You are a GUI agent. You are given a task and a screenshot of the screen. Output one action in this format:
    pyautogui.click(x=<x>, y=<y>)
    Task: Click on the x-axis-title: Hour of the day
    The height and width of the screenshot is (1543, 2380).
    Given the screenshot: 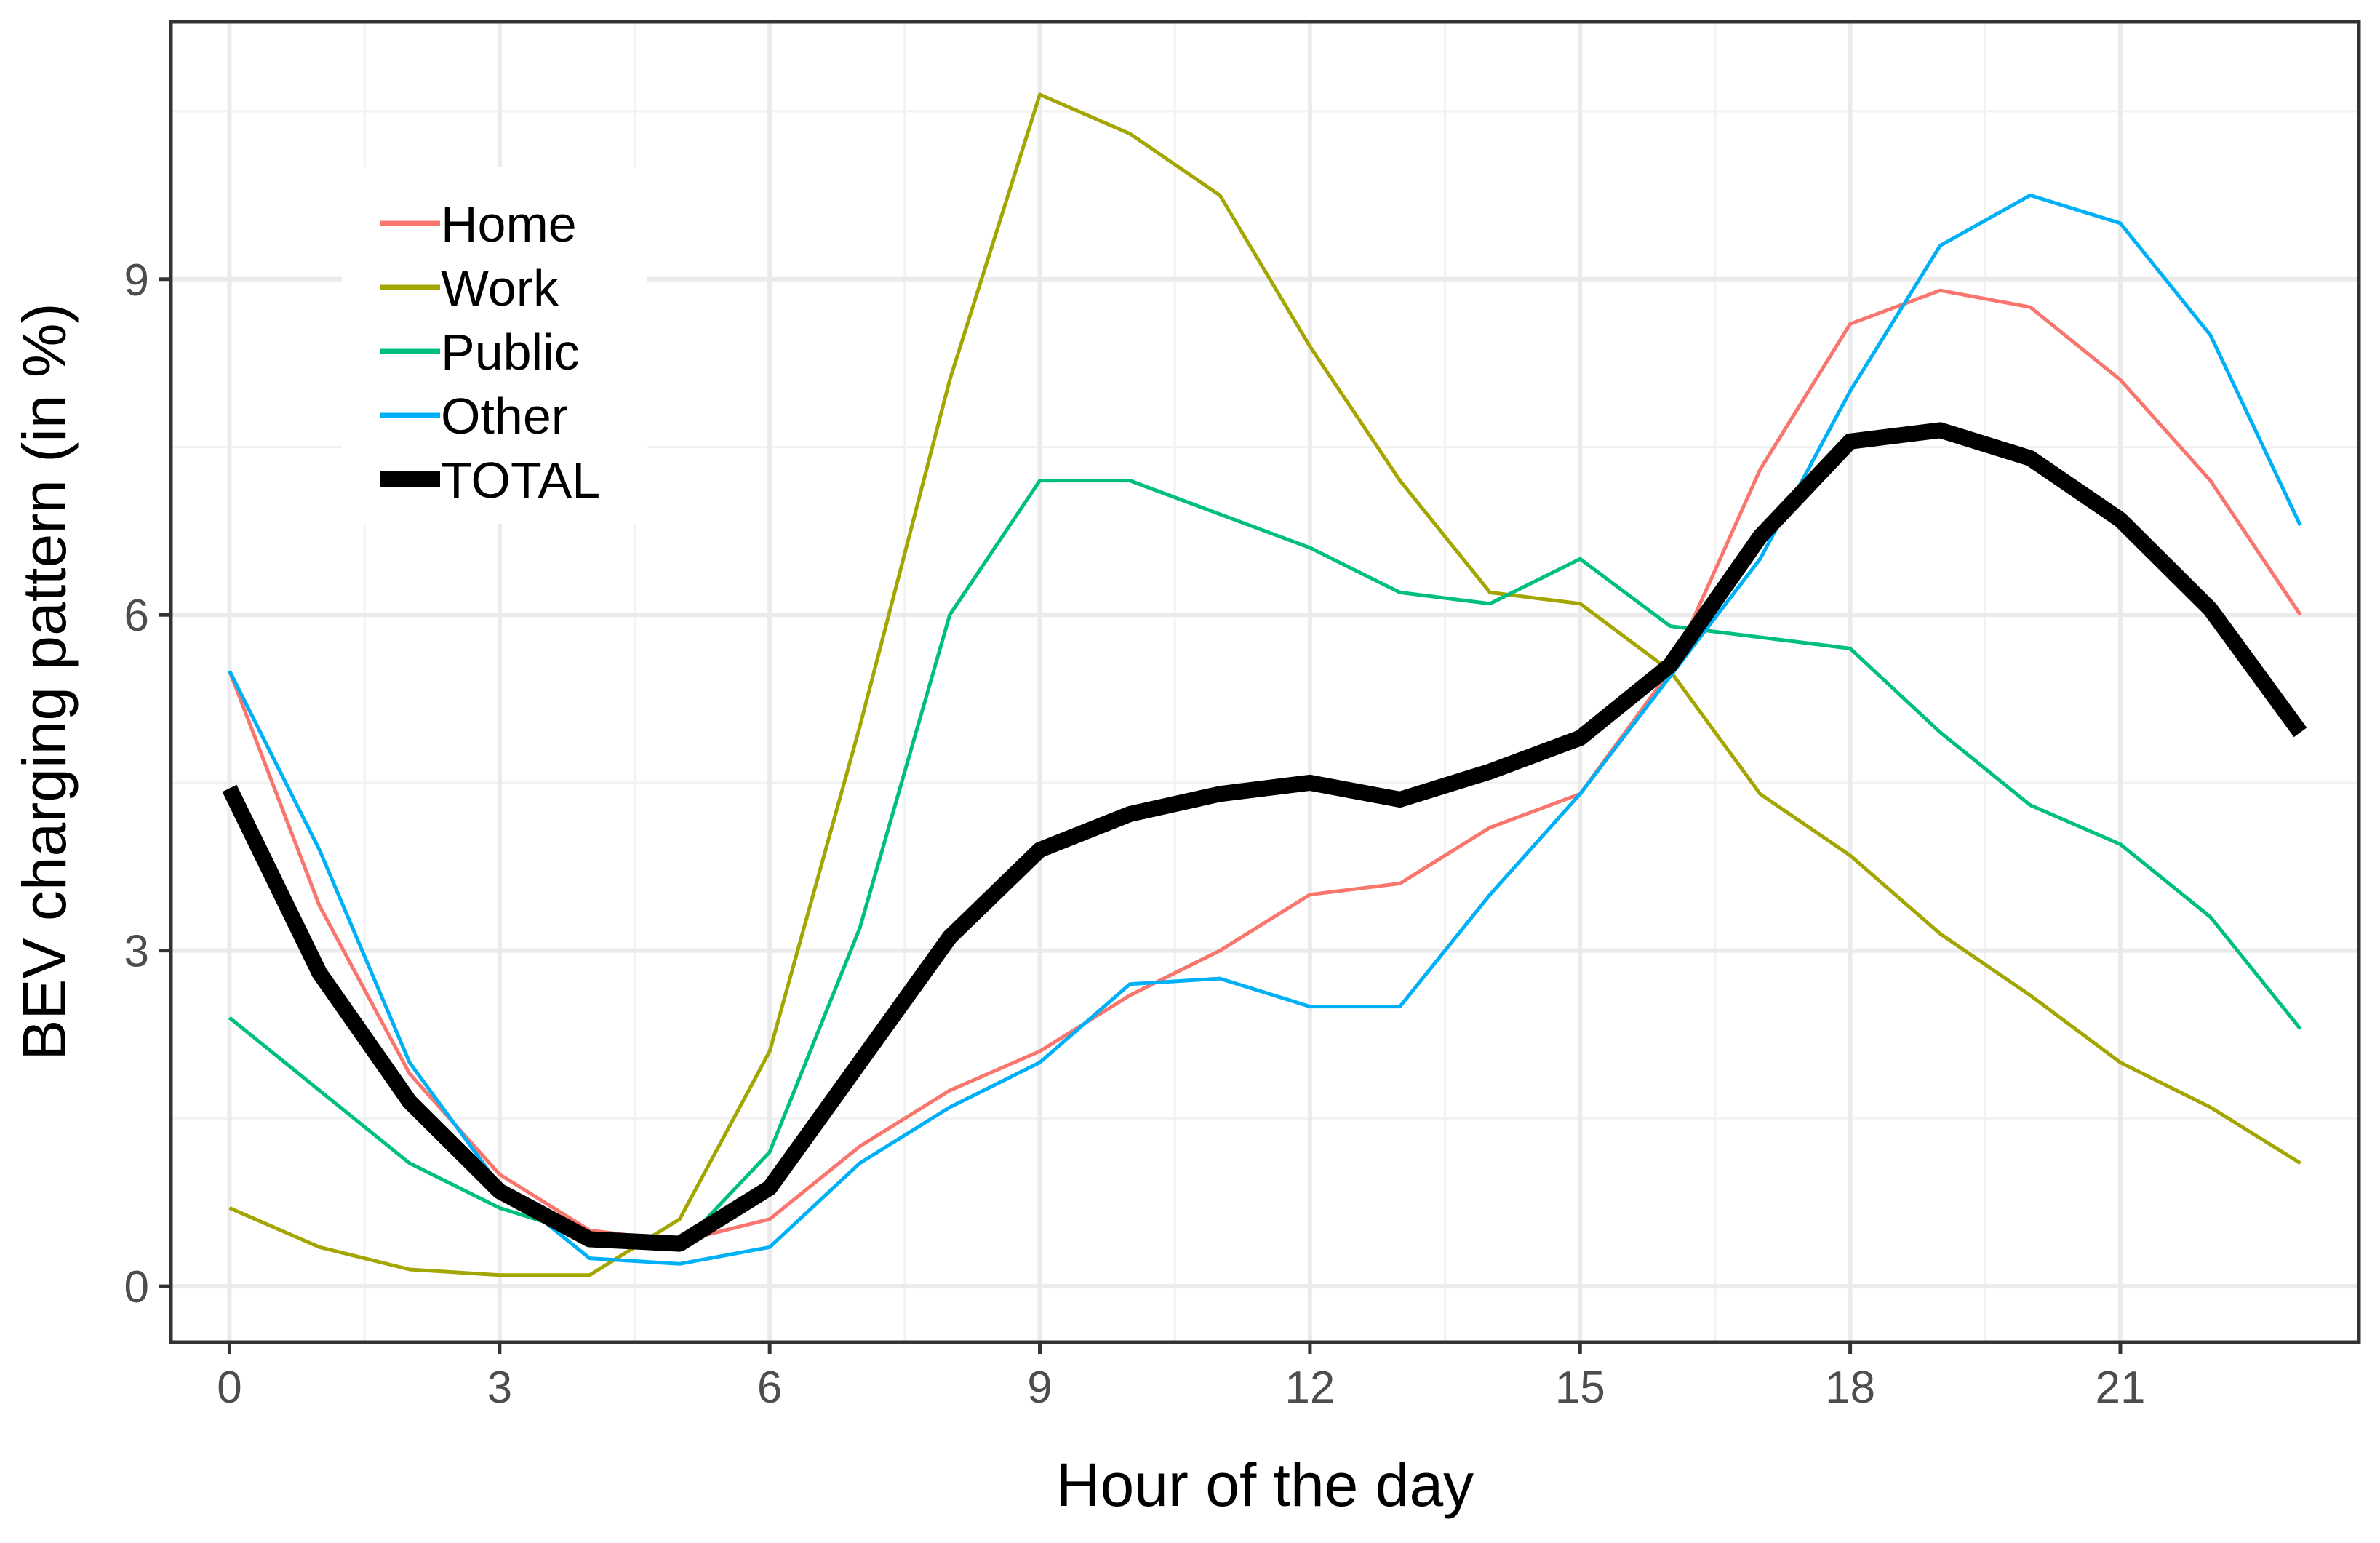 What is the action you would take?
    pyautogui.click(x=1265, y=1485)
    